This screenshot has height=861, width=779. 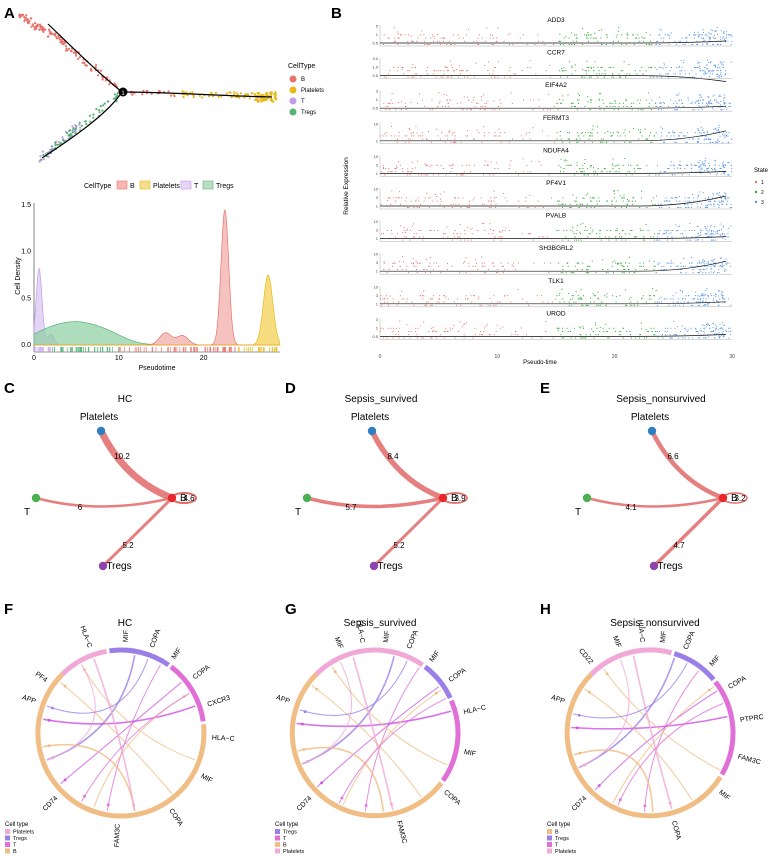 I want to click on node-tregs-label: Tregs, so click(x=118, y=566).